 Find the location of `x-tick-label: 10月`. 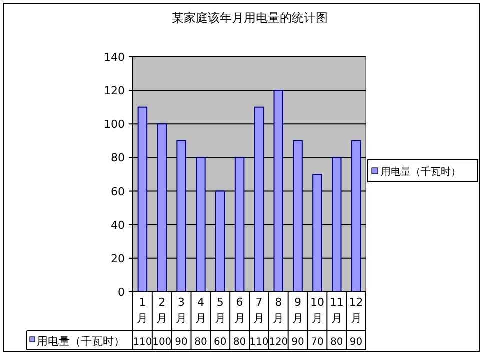

x-tick-label: 10月 is located at coordinates (317, 310).